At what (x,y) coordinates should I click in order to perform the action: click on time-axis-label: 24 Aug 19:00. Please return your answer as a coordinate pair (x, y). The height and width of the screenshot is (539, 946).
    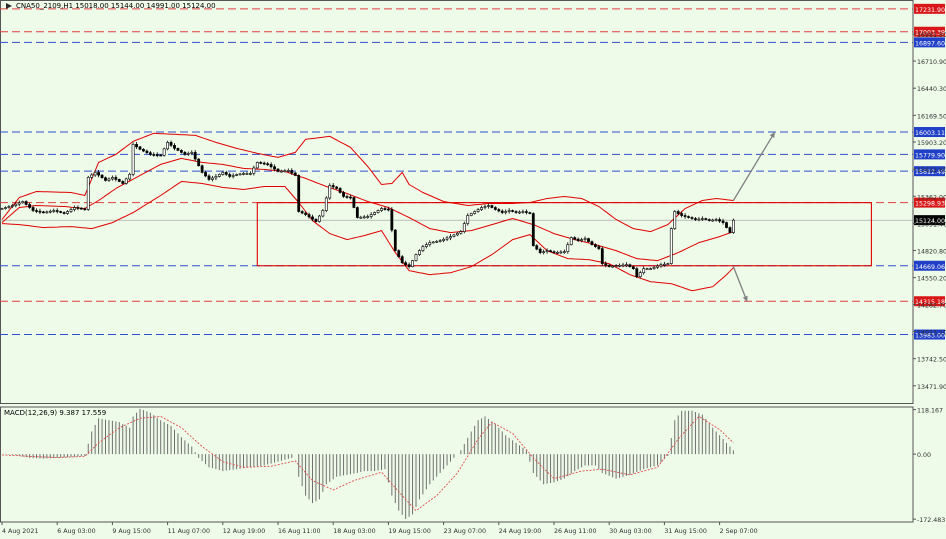
    Looking at the image, I should click on (520, 531).